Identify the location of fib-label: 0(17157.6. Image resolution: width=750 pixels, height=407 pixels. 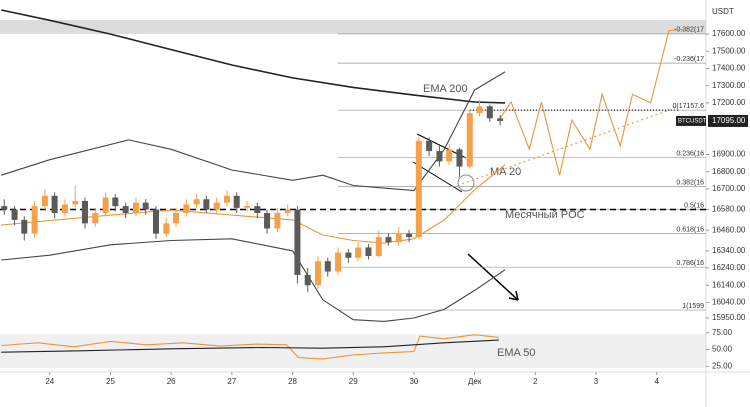
(688, 106).